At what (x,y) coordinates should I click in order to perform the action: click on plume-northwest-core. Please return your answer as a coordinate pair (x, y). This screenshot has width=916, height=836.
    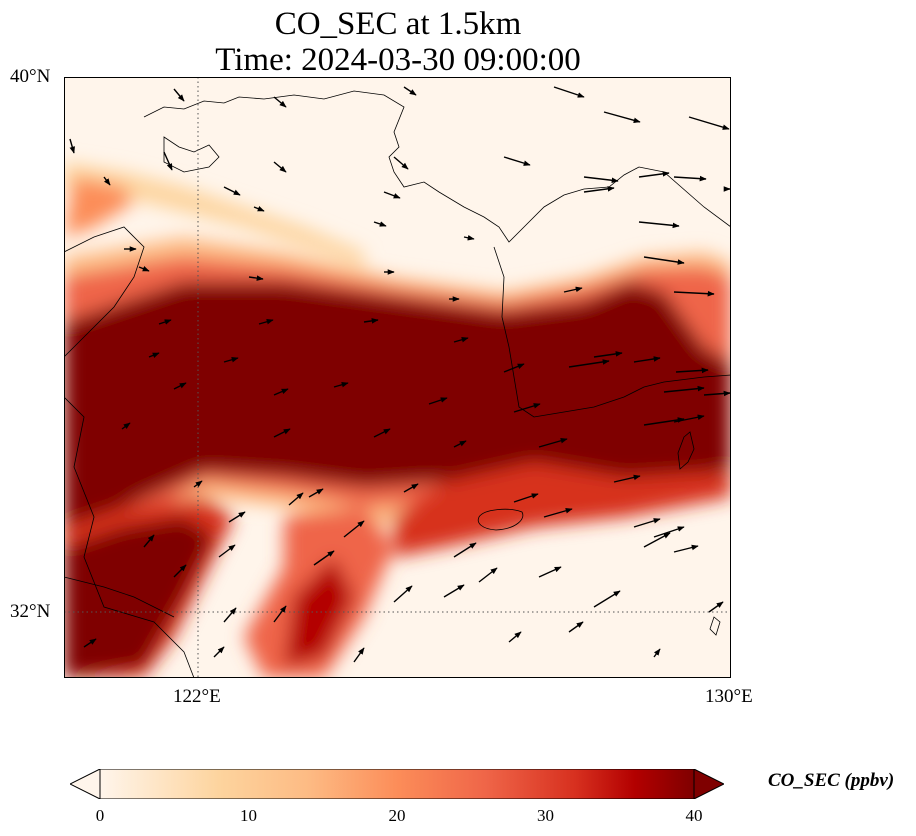
    Looking at the image, I should click on (99, 207).